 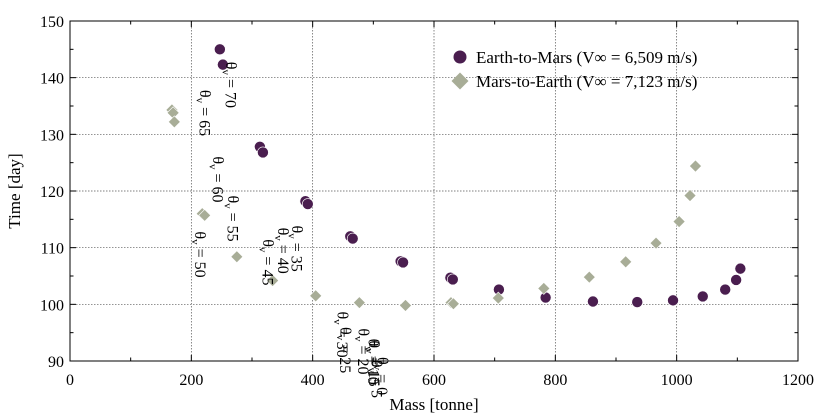 I want to click on y-tick-label: 90, so click(x=56, y=362).